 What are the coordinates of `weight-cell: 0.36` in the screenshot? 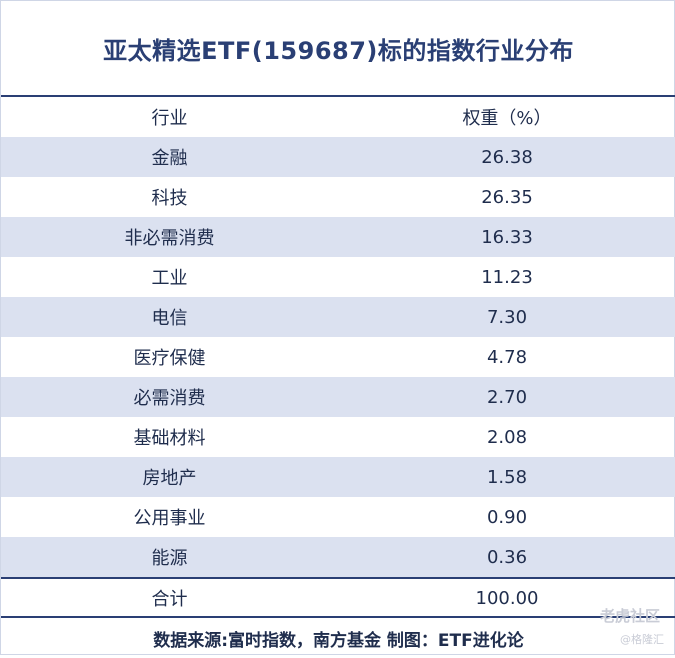 It's located at (507, 557).